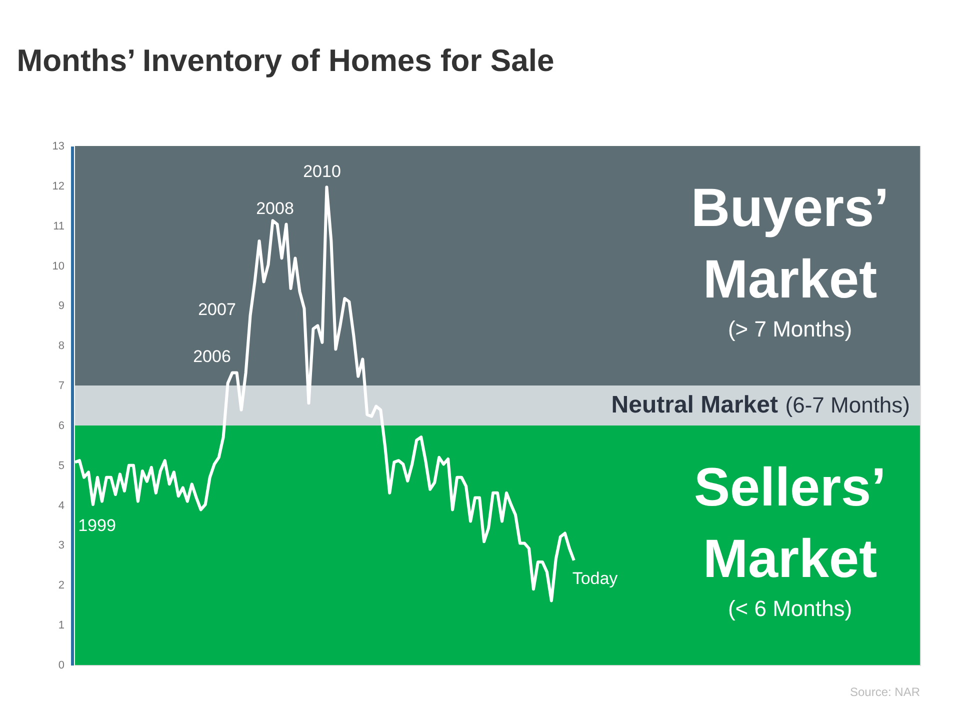 Image resolution: width=960 pixels, height=720 pixels. What do you see at coordinates (61, 506) in the screenshot?
I see `y-tick-label: 4` at bounding box center [61, 506].